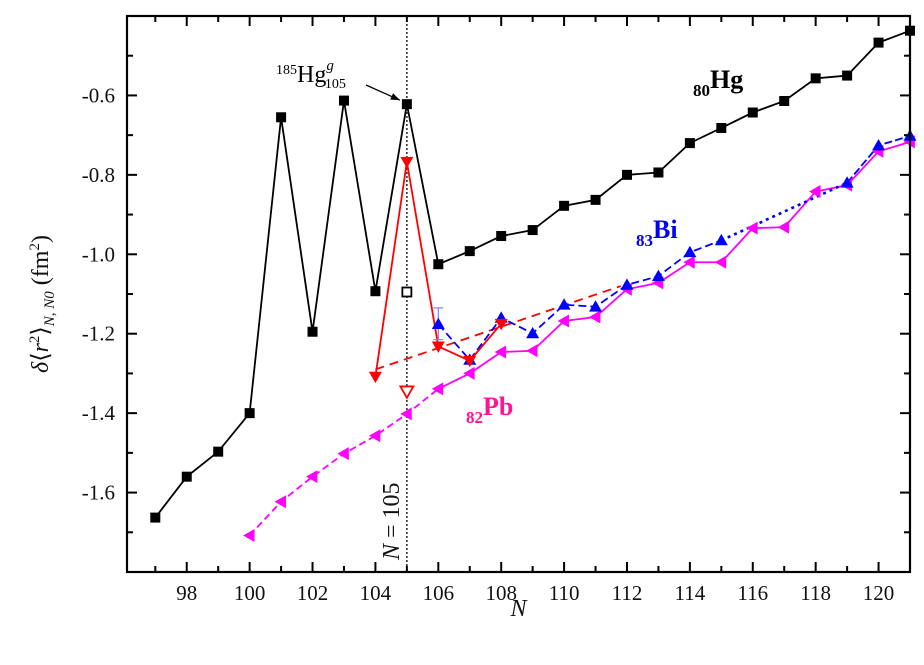 The image size is (924, 665). Describe the element at coordinates (99, 413) in the screenshot. I see `y-tick-label: -1.4` at that location.